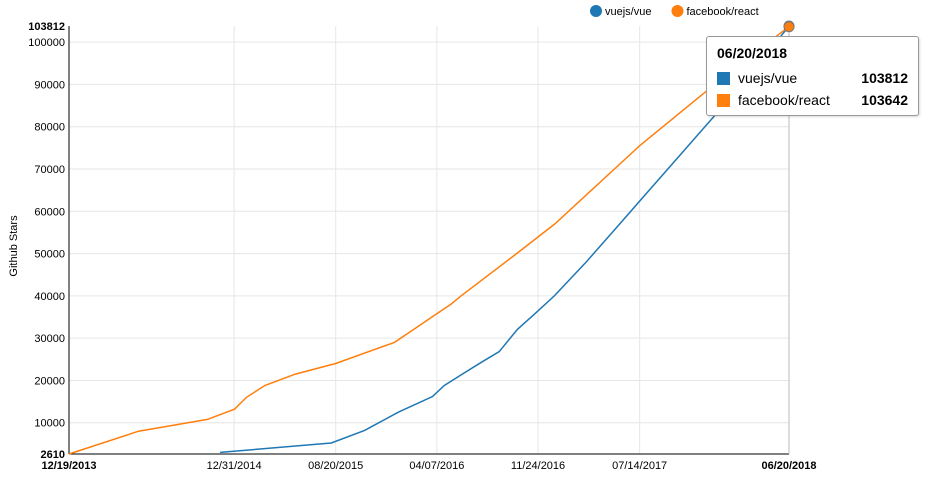  I want to click on y-max-label: 103812, so click(46, 27).